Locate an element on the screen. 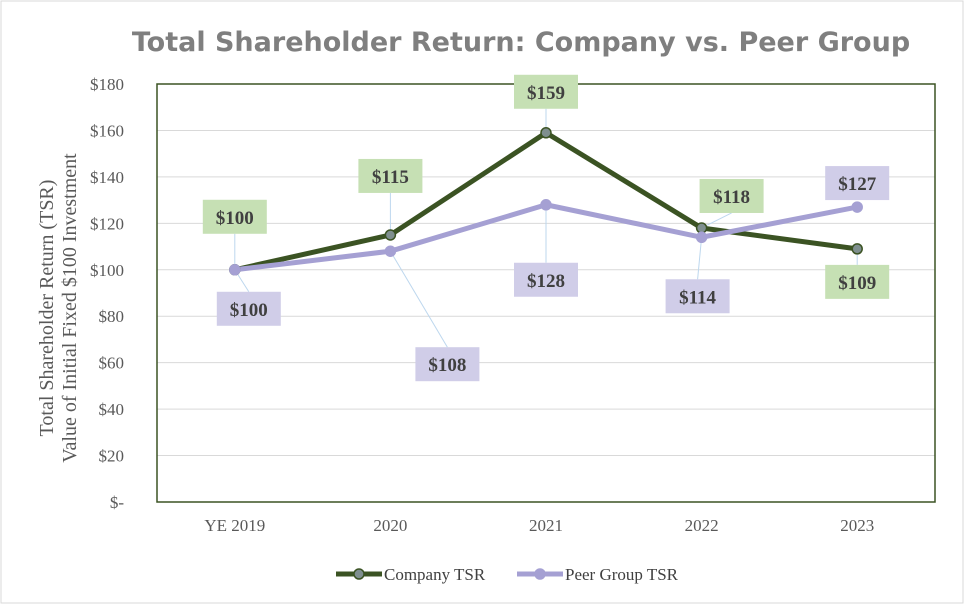  y-tick-label: $60 is located at coordinates (112, 363).